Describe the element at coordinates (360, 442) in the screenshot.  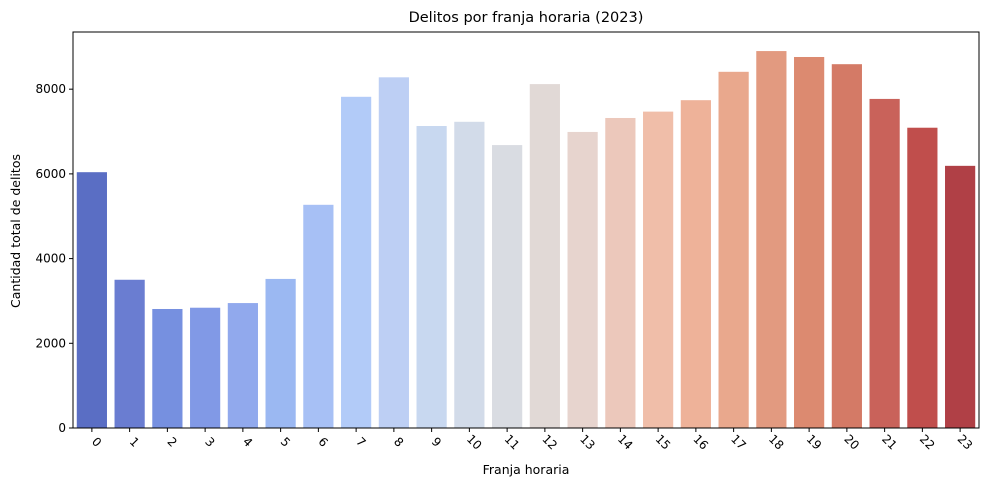
I see `x-tick-label: 7` at that location.